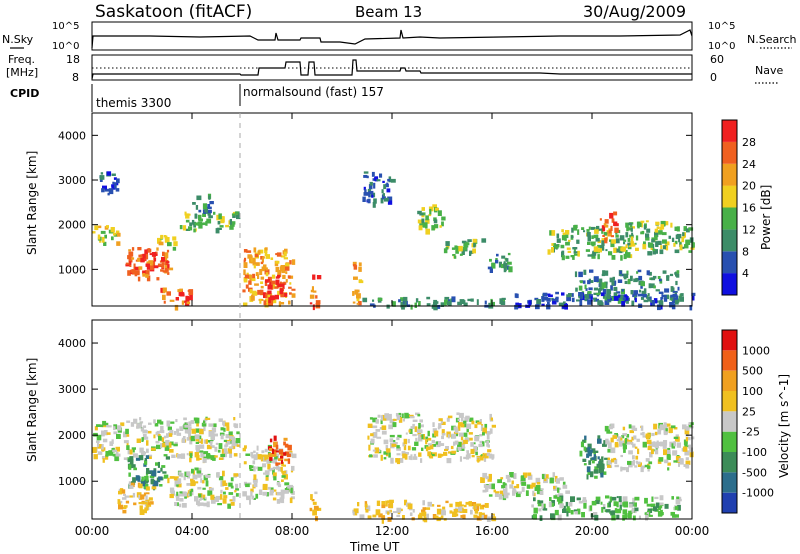 The width and height of the screenshot is (800, 554). What do you see at coordinates (749, 411) in the screenshot?
I see `colorbar-tick-label: 25` at bounding box center [749, 411].